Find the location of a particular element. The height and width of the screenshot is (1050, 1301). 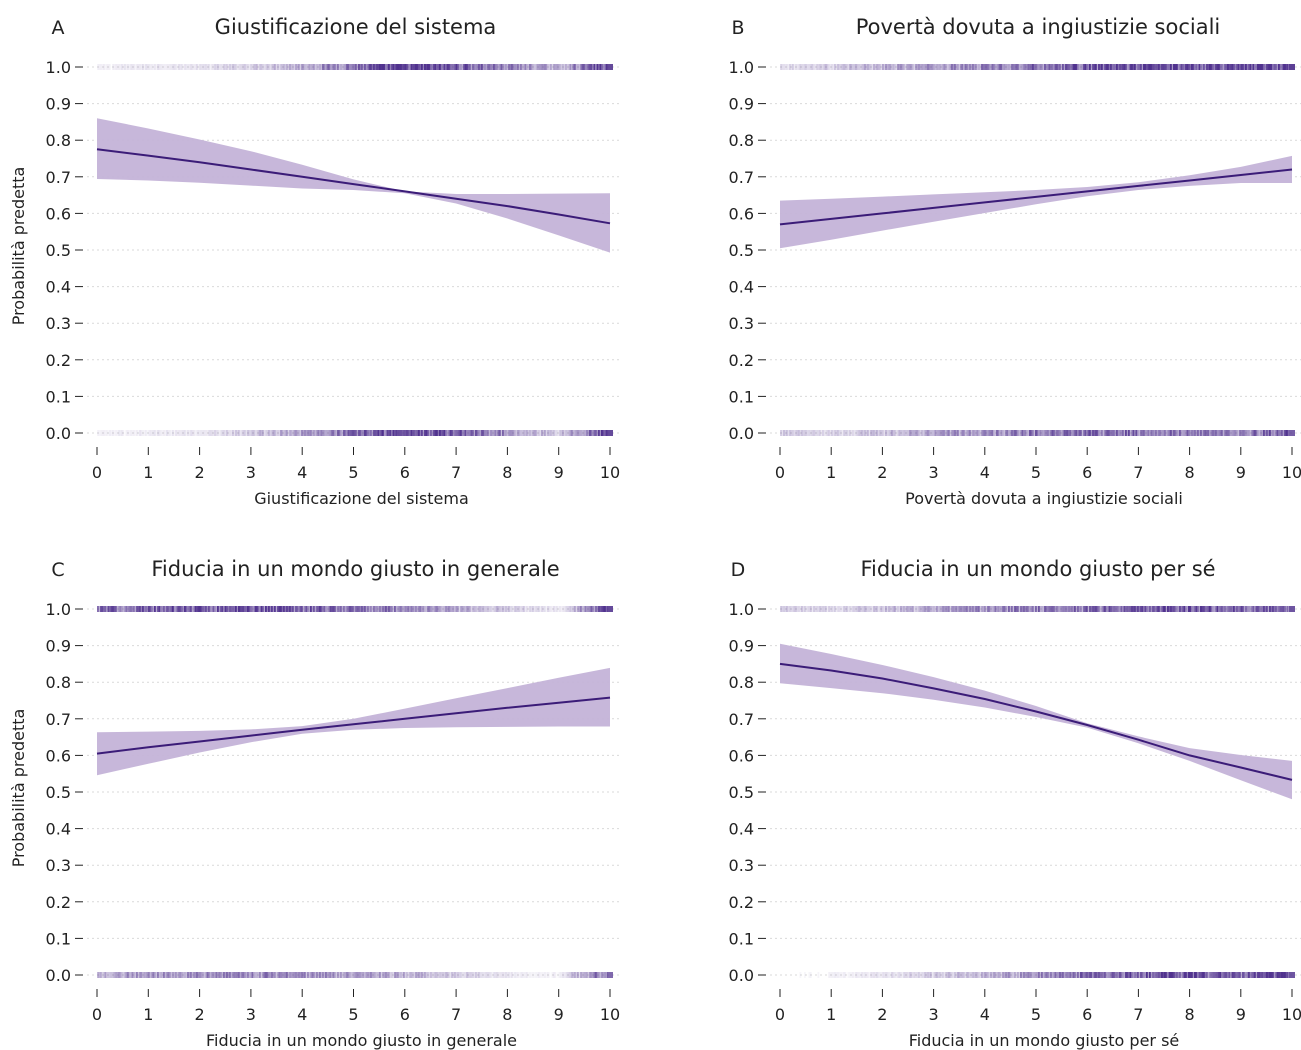

y-tick-label: 0.8 is located at coordinates (741, 682).